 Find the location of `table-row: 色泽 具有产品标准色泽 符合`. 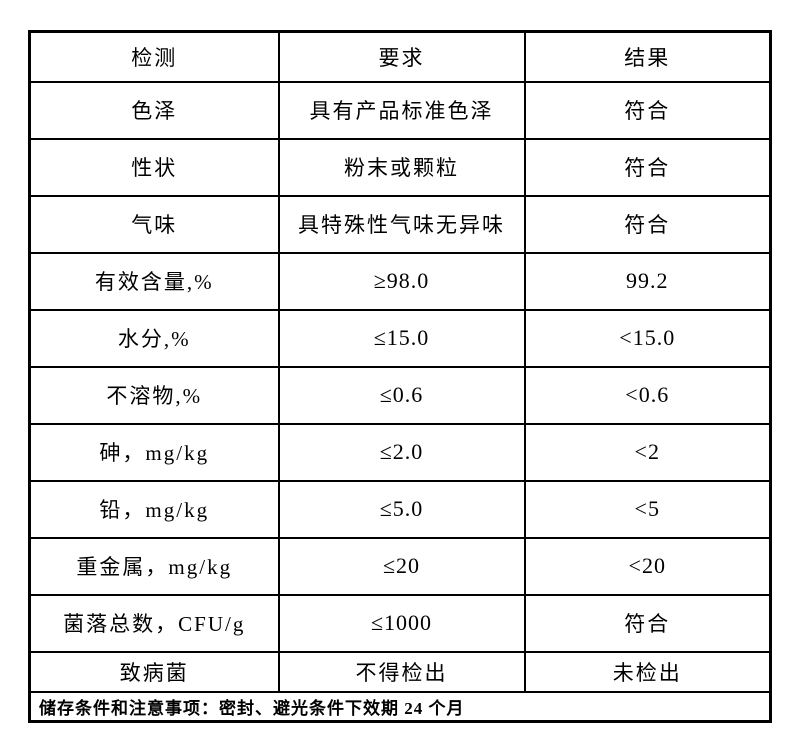

table-row: 色泽 具有产品标准色泽 符合 is located at coordinates (400, 110).